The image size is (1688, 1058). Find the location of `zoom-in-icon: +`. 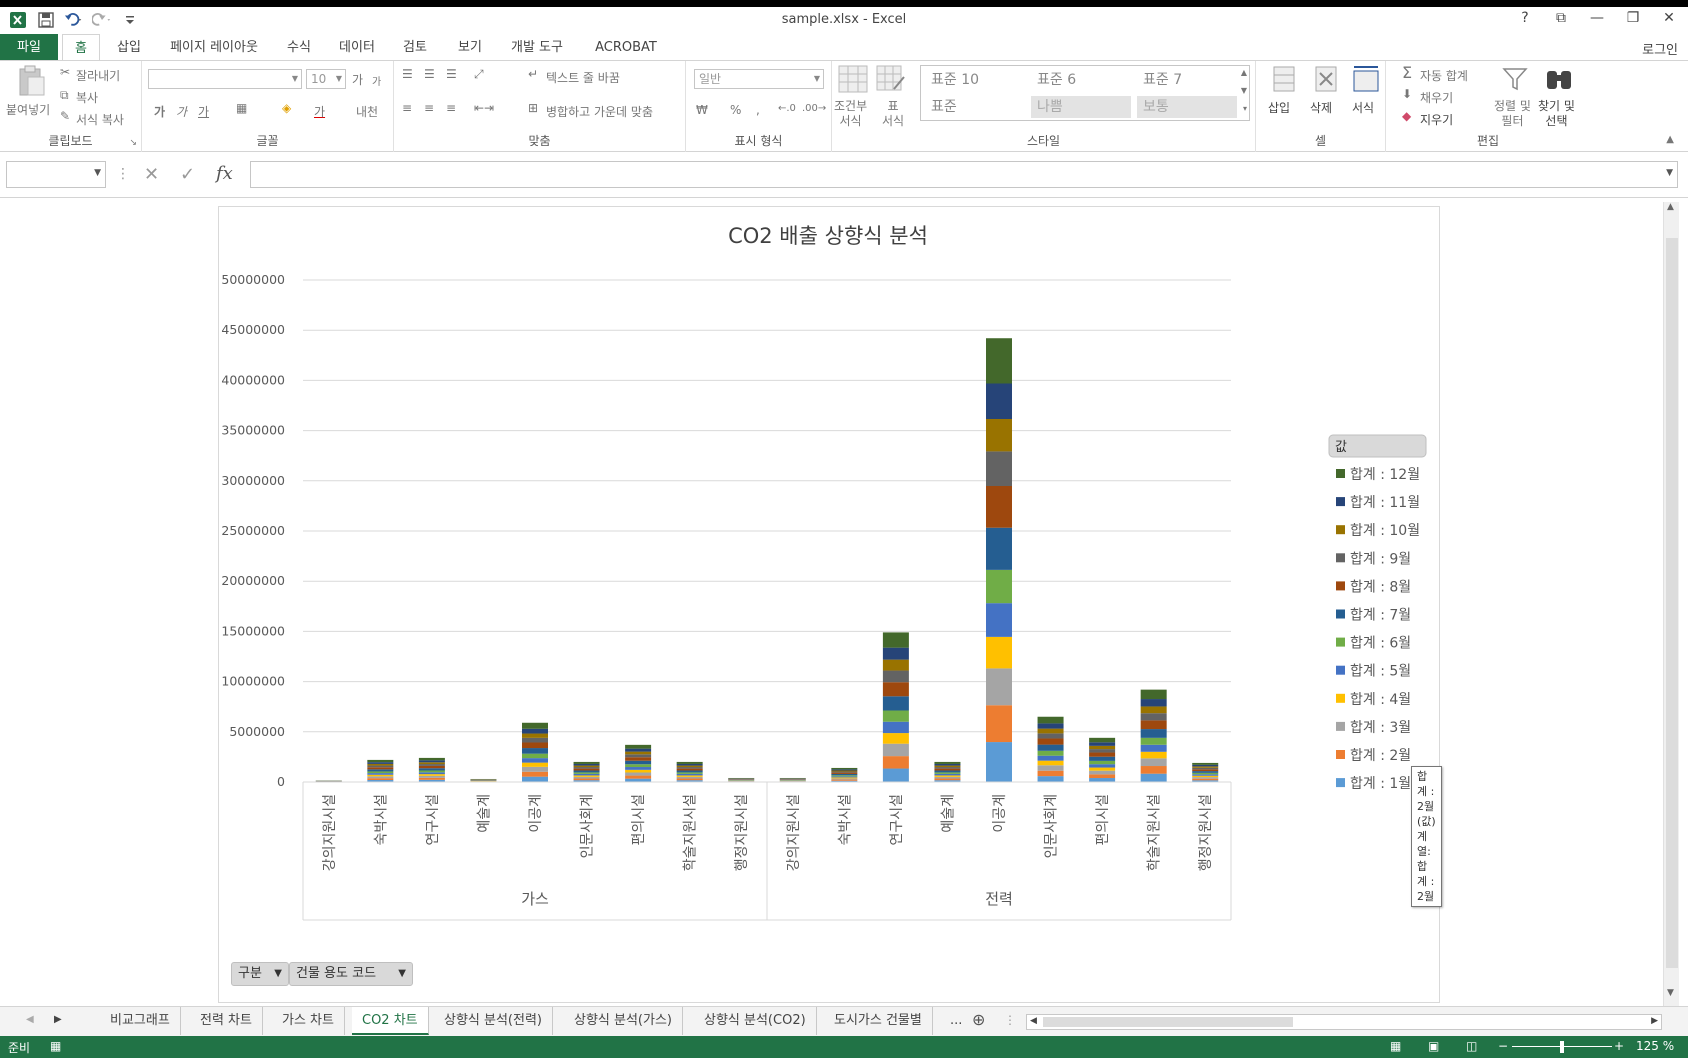

zoom-in-icon: + is located at coordinates (1619, 1046).